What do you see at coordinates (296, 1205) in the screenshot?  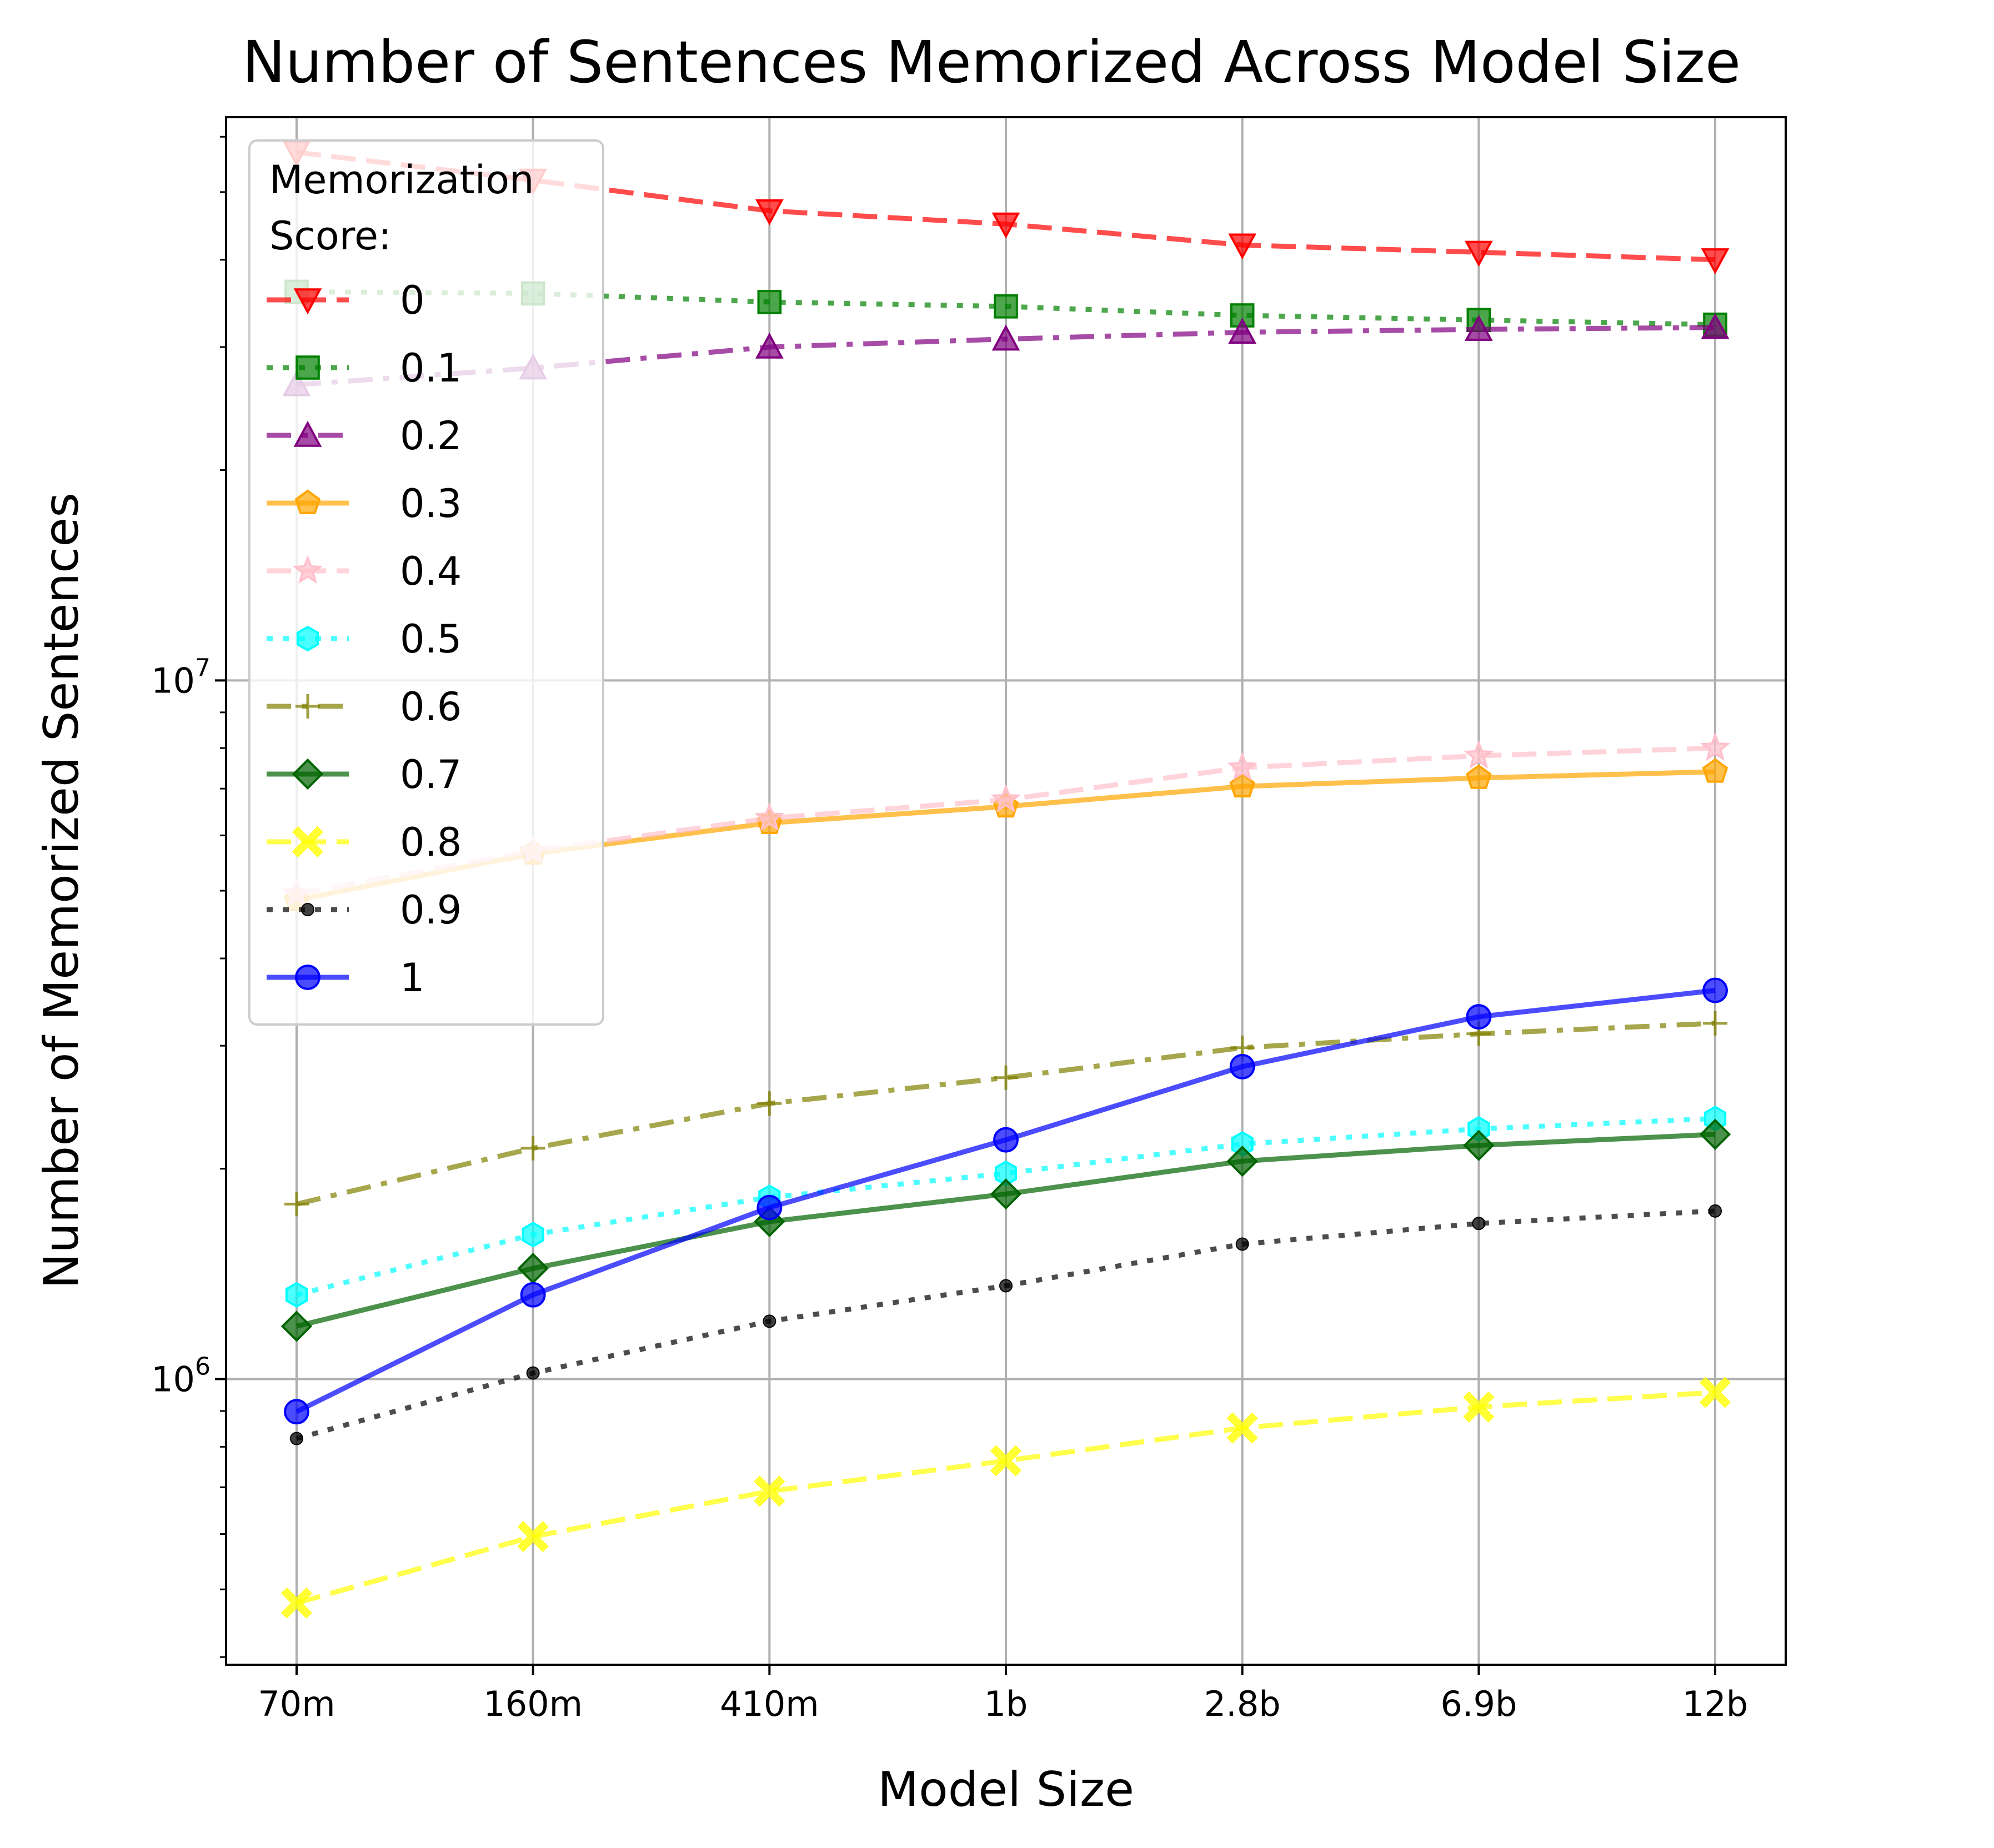 I see `data-point-0.6-70m` at bounding box center [296, 1205].